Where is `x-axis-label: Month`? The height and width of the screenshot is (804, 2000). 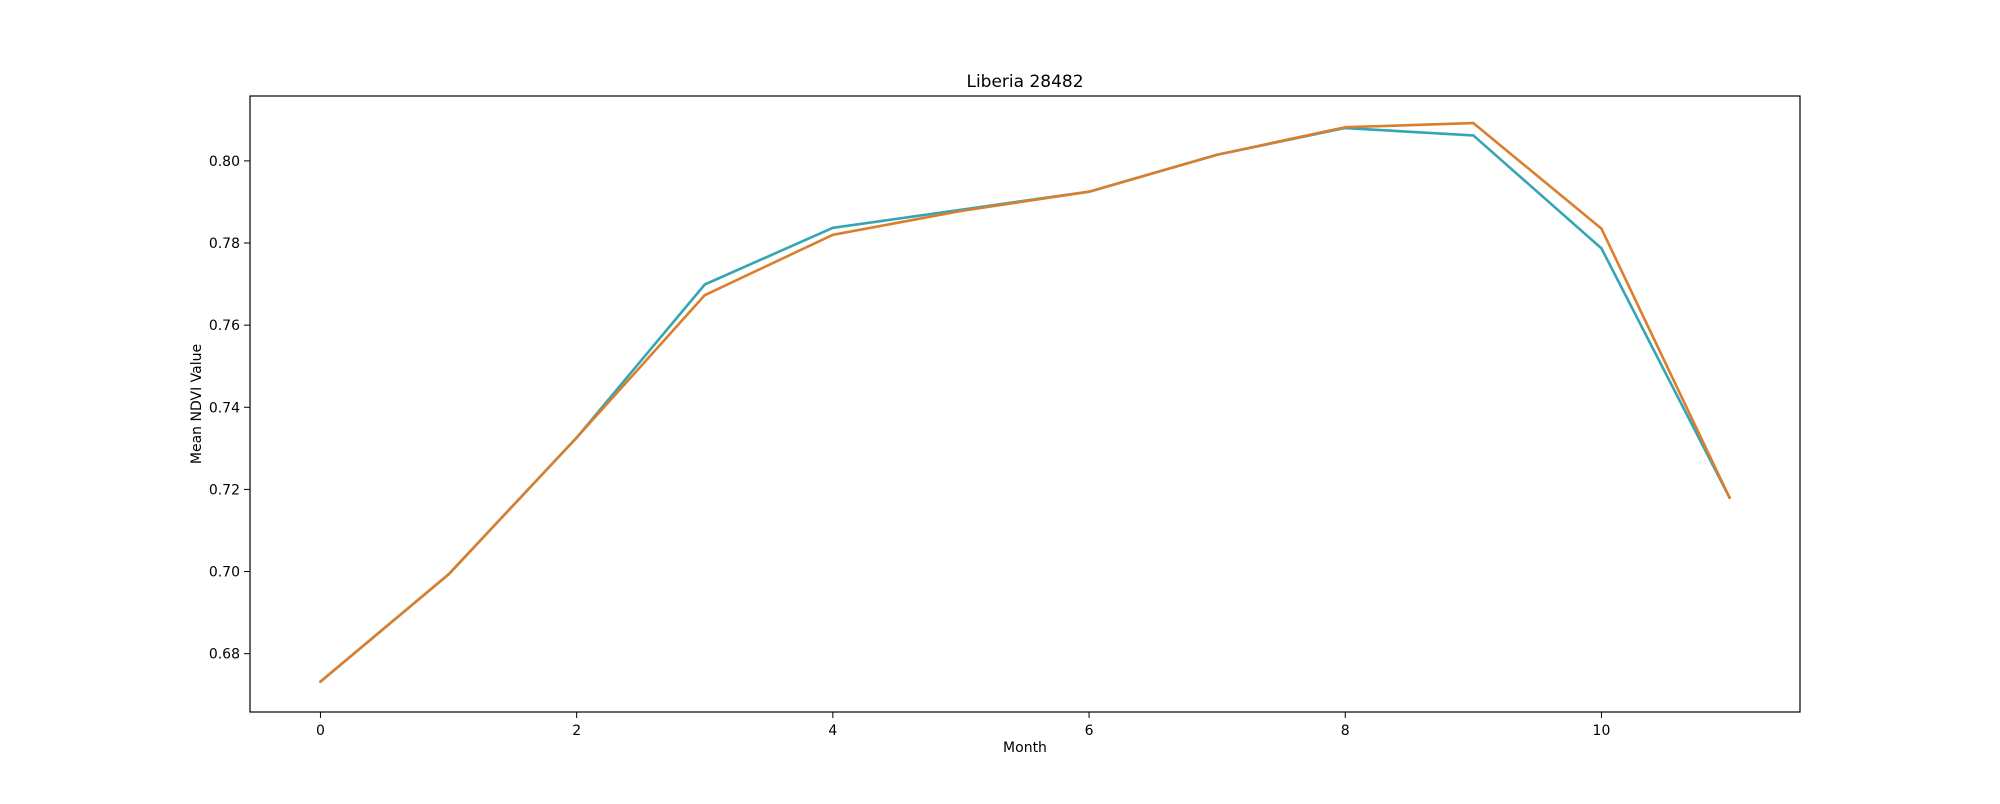 x-axis-label: Month is located at coordinates (1025, 748).